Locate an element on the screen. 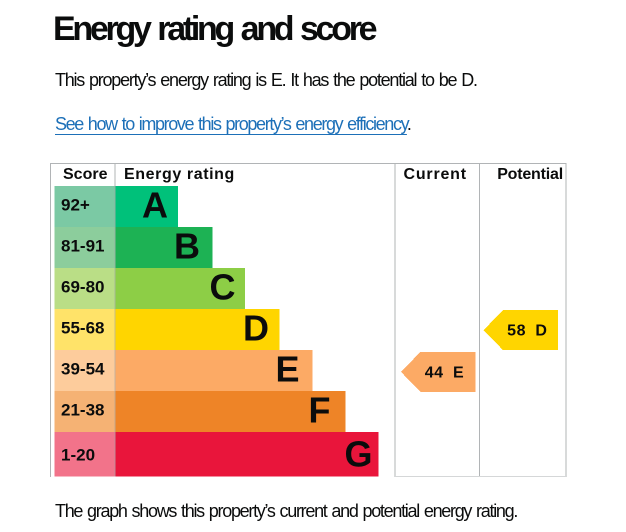 The image size is (626, 532). svg-text: 81-91 is located at coordinates (82, 246).